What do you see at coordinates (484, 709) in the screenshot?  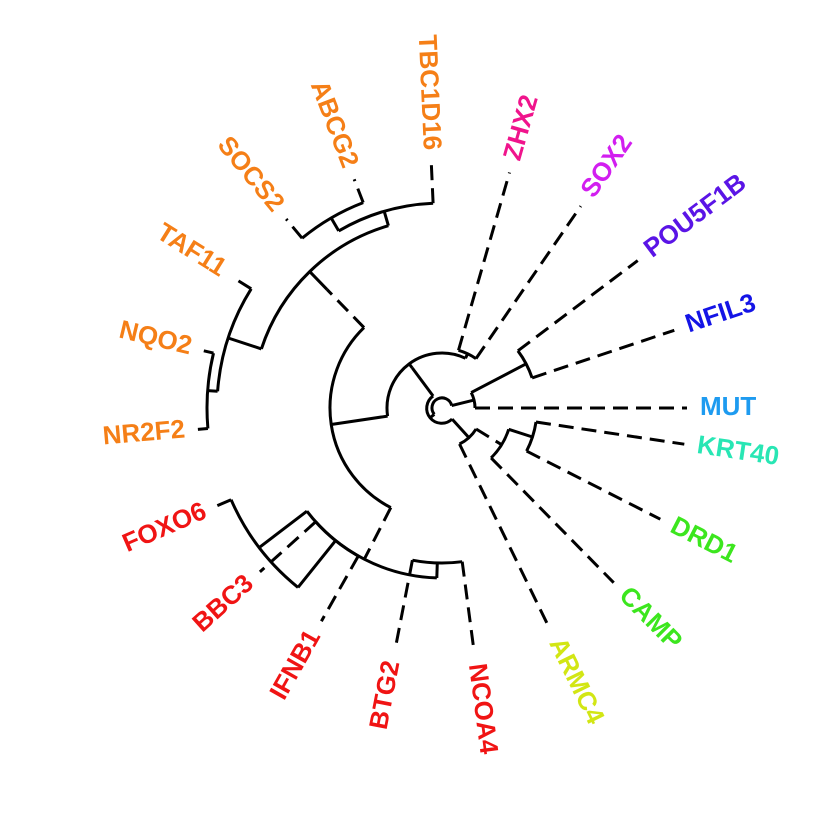 I see `leaf-label-ncoa4: NCOA4` at bounding box center [484, 709].